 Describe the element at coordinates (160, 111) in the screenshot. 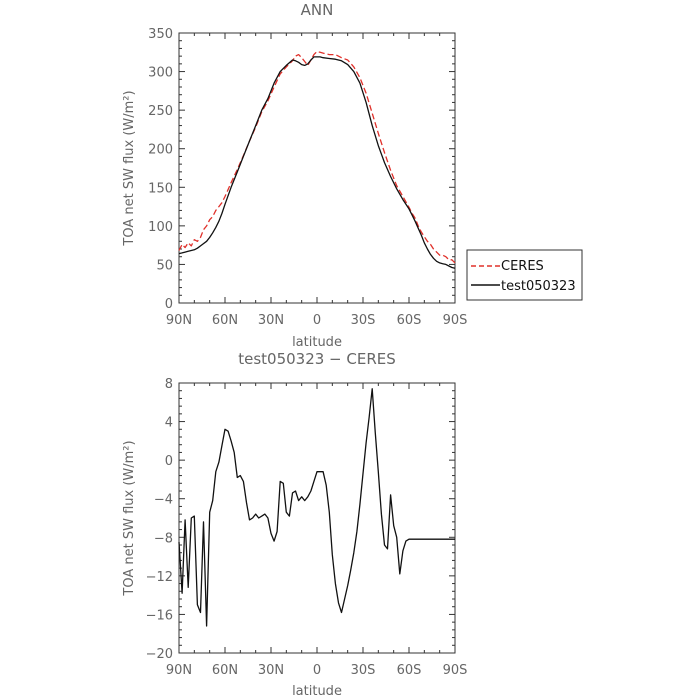

I see `y-tick-label: 250` at that location.